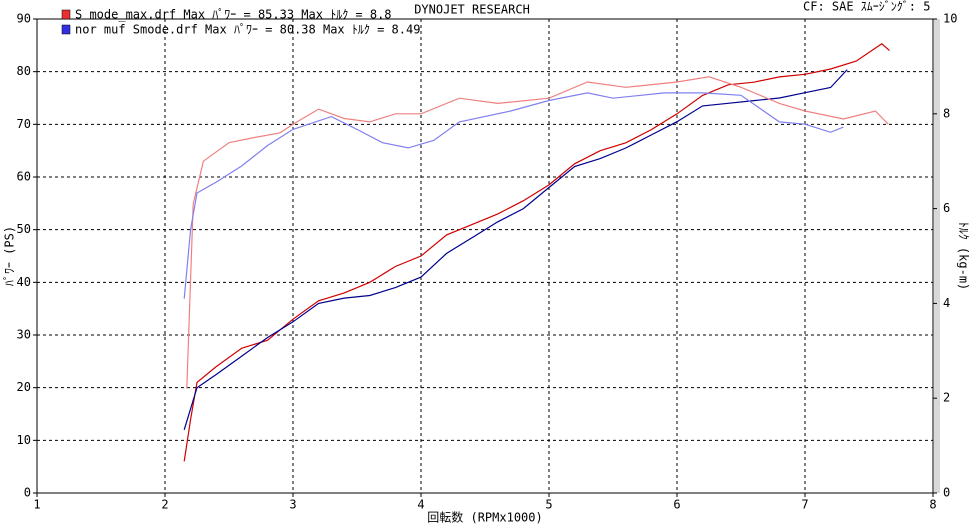  I want to click on y-tick-label: 40, so click(24, 282).